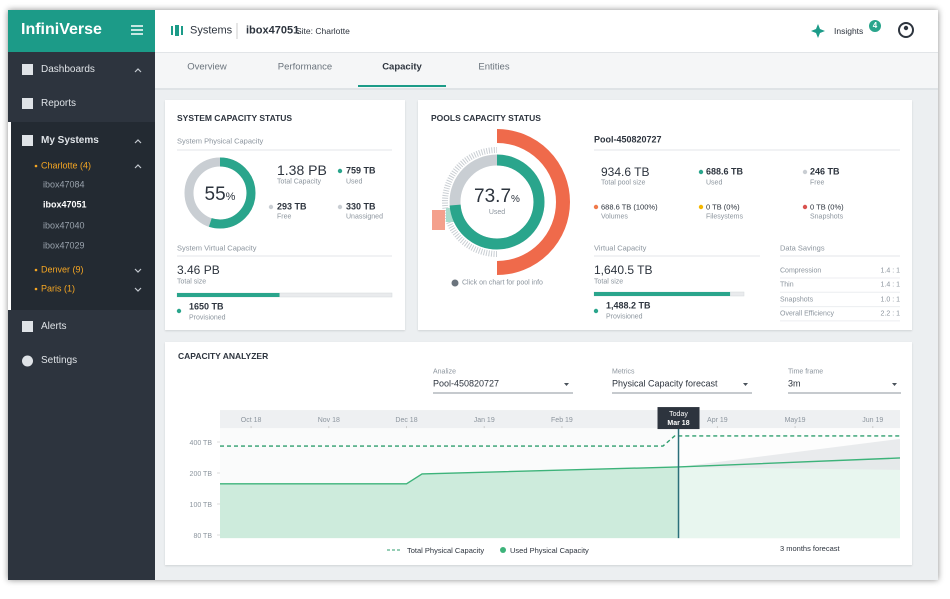 The image size is (950, 599). I want to click on user-icon, so click(906, 30).